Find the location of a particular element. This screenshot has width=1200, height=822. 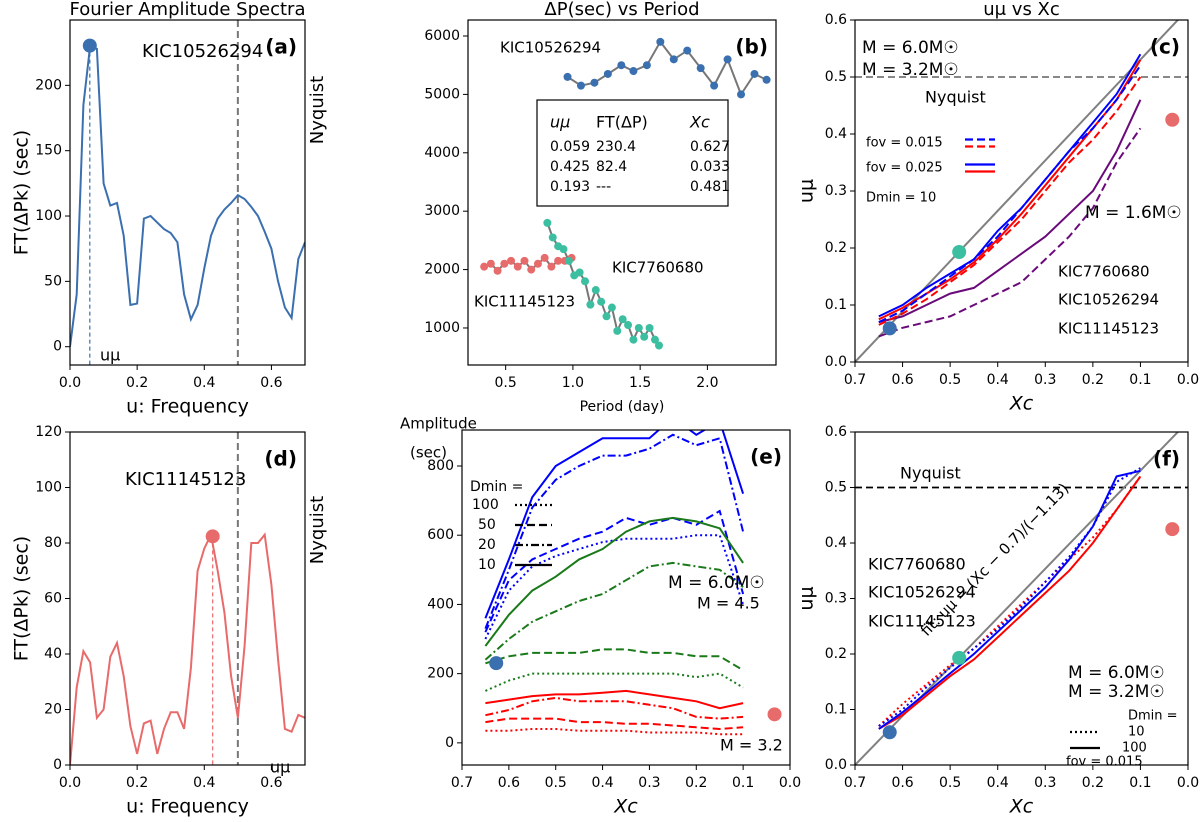

y-tick-label: 150 is located at coordinates (48, 151).